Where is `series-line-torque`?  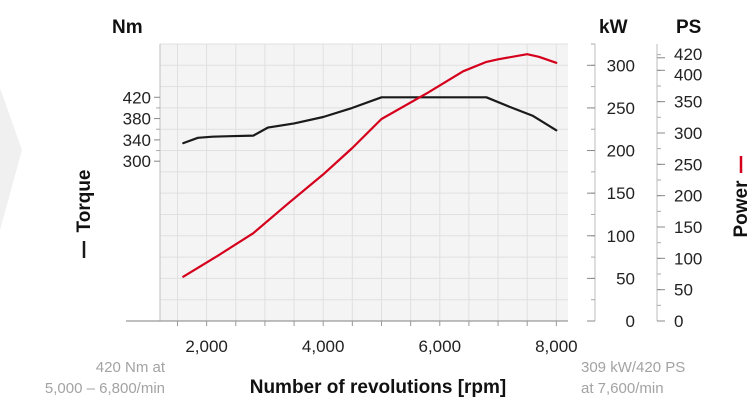
series-line-torque is located at coordinates (370, 120).